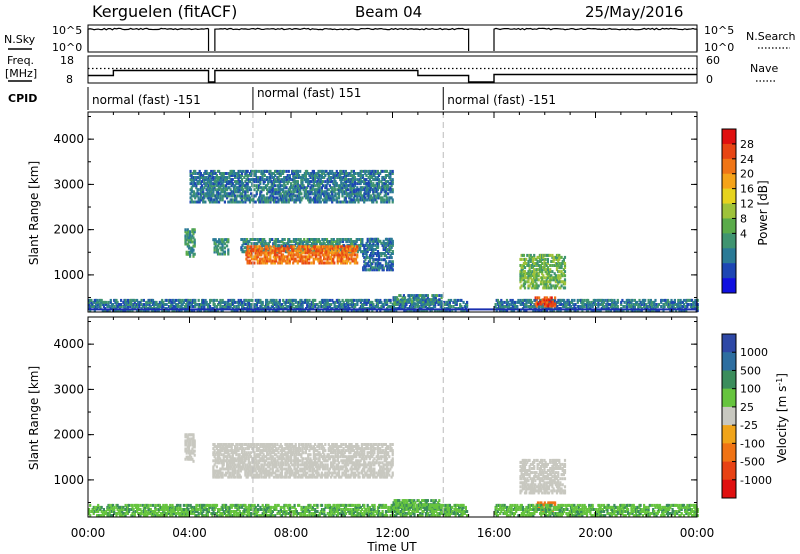  Describe the element at coordinates (737, 211) in the screenshot. I see `power-colorbar: 28 24 20 16 128 4` at that location.